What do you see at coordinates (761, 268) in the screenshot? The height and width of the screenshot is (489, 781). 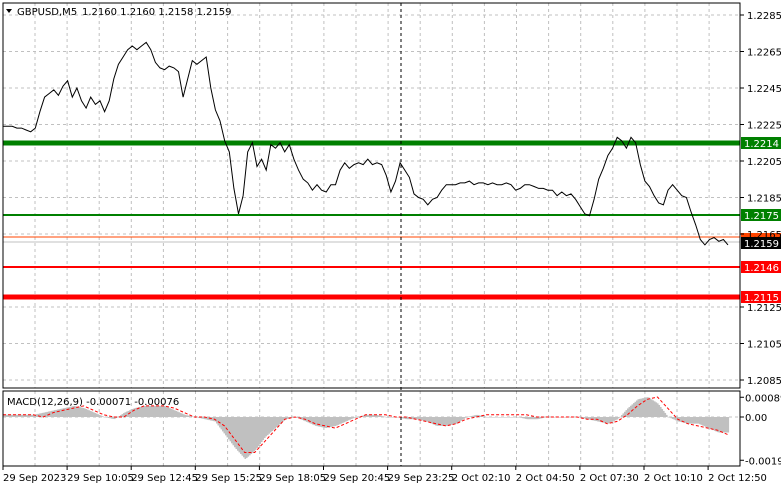 I see `level-price-label: 1.2146` at bounding box center [761, 268].